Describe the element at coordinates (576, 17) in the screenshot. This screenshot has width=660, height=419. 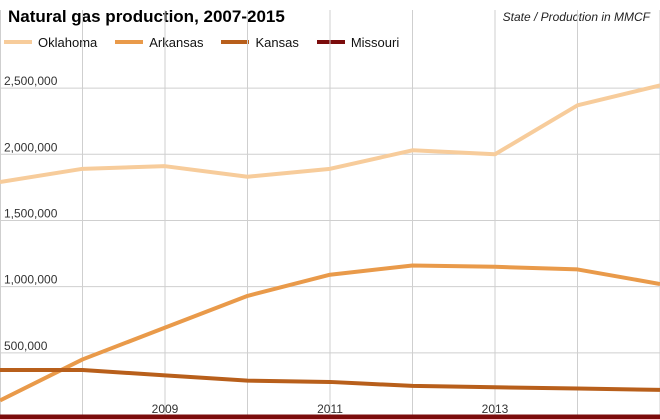
I see `chart-subtitle: State / Production in MMCF` at that location.